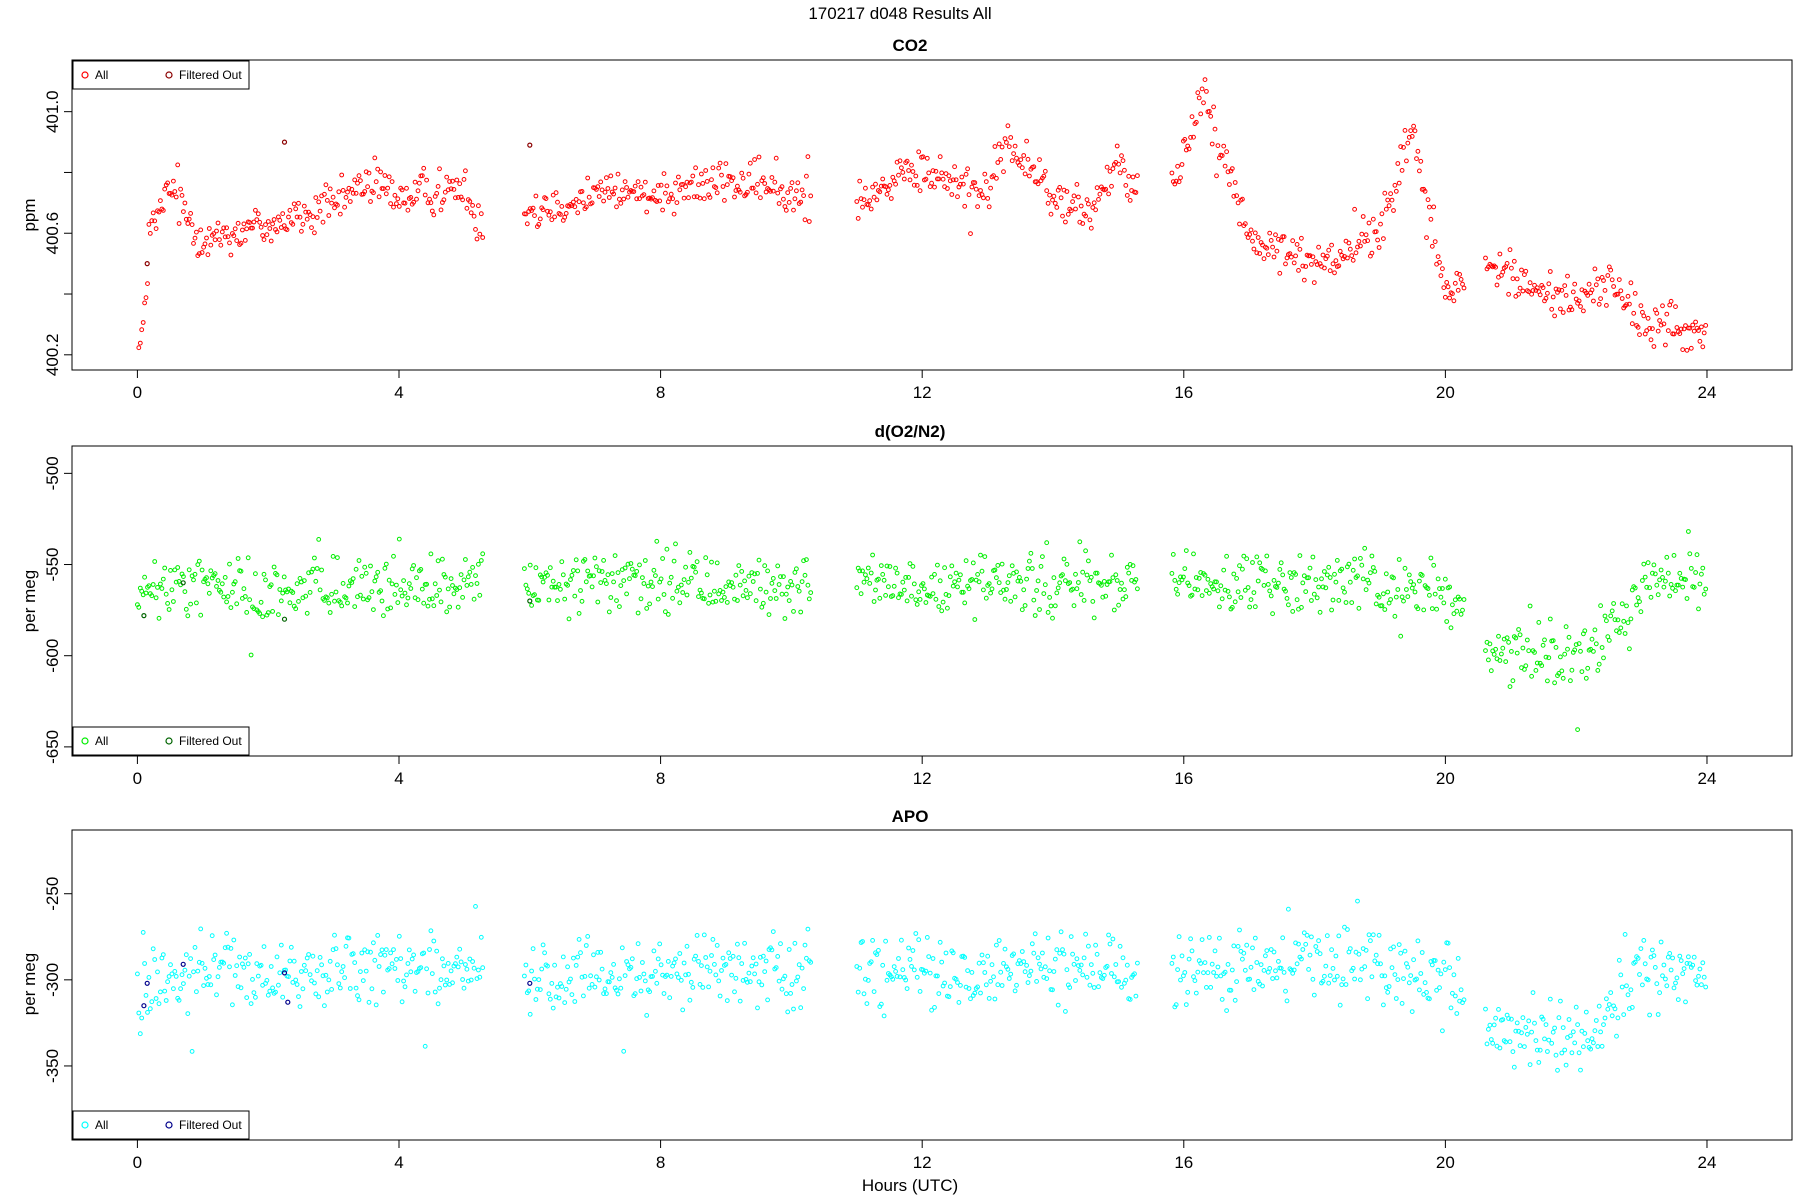  I want to click on data-points, so click(922, 630).